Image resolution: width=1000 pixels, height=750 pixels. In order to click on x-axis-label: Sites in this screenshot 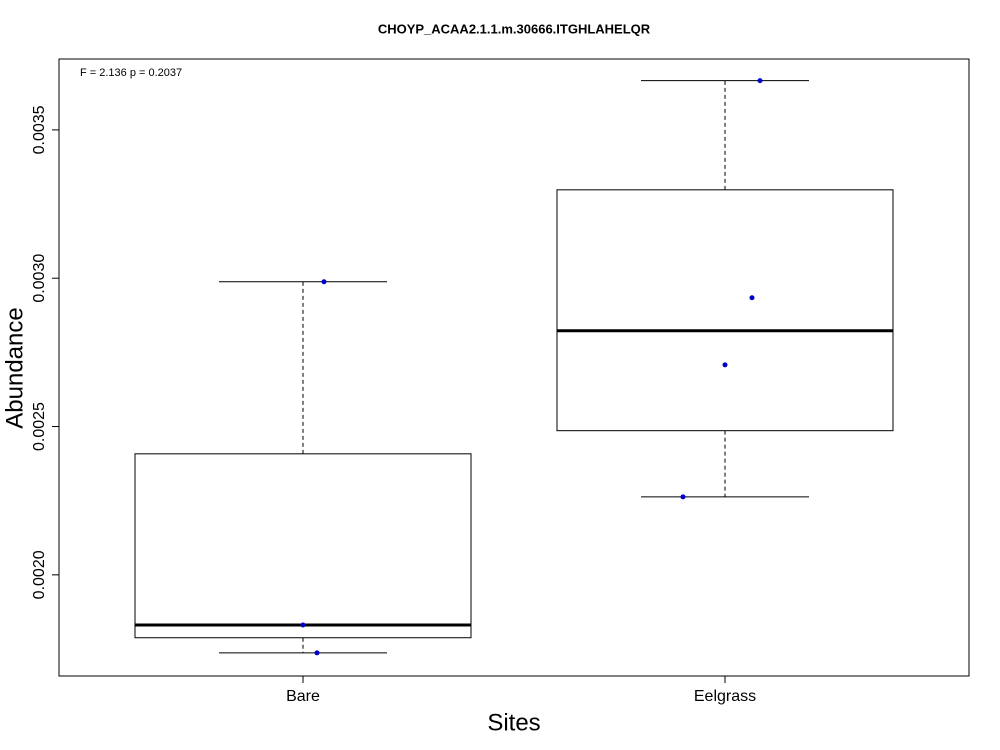, I will do `click(513, 722)`.